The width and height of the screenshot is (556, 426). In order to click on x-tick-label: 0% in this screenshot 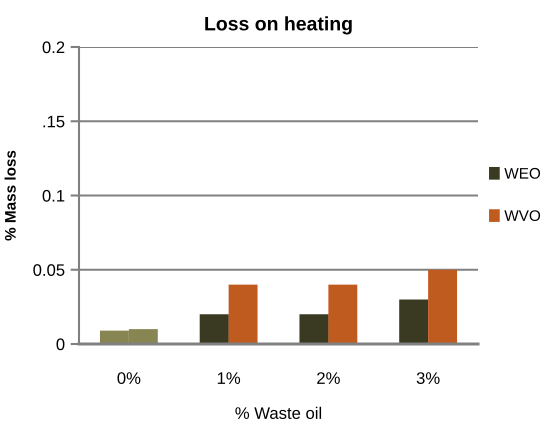, I will do `click(128, 378)`.